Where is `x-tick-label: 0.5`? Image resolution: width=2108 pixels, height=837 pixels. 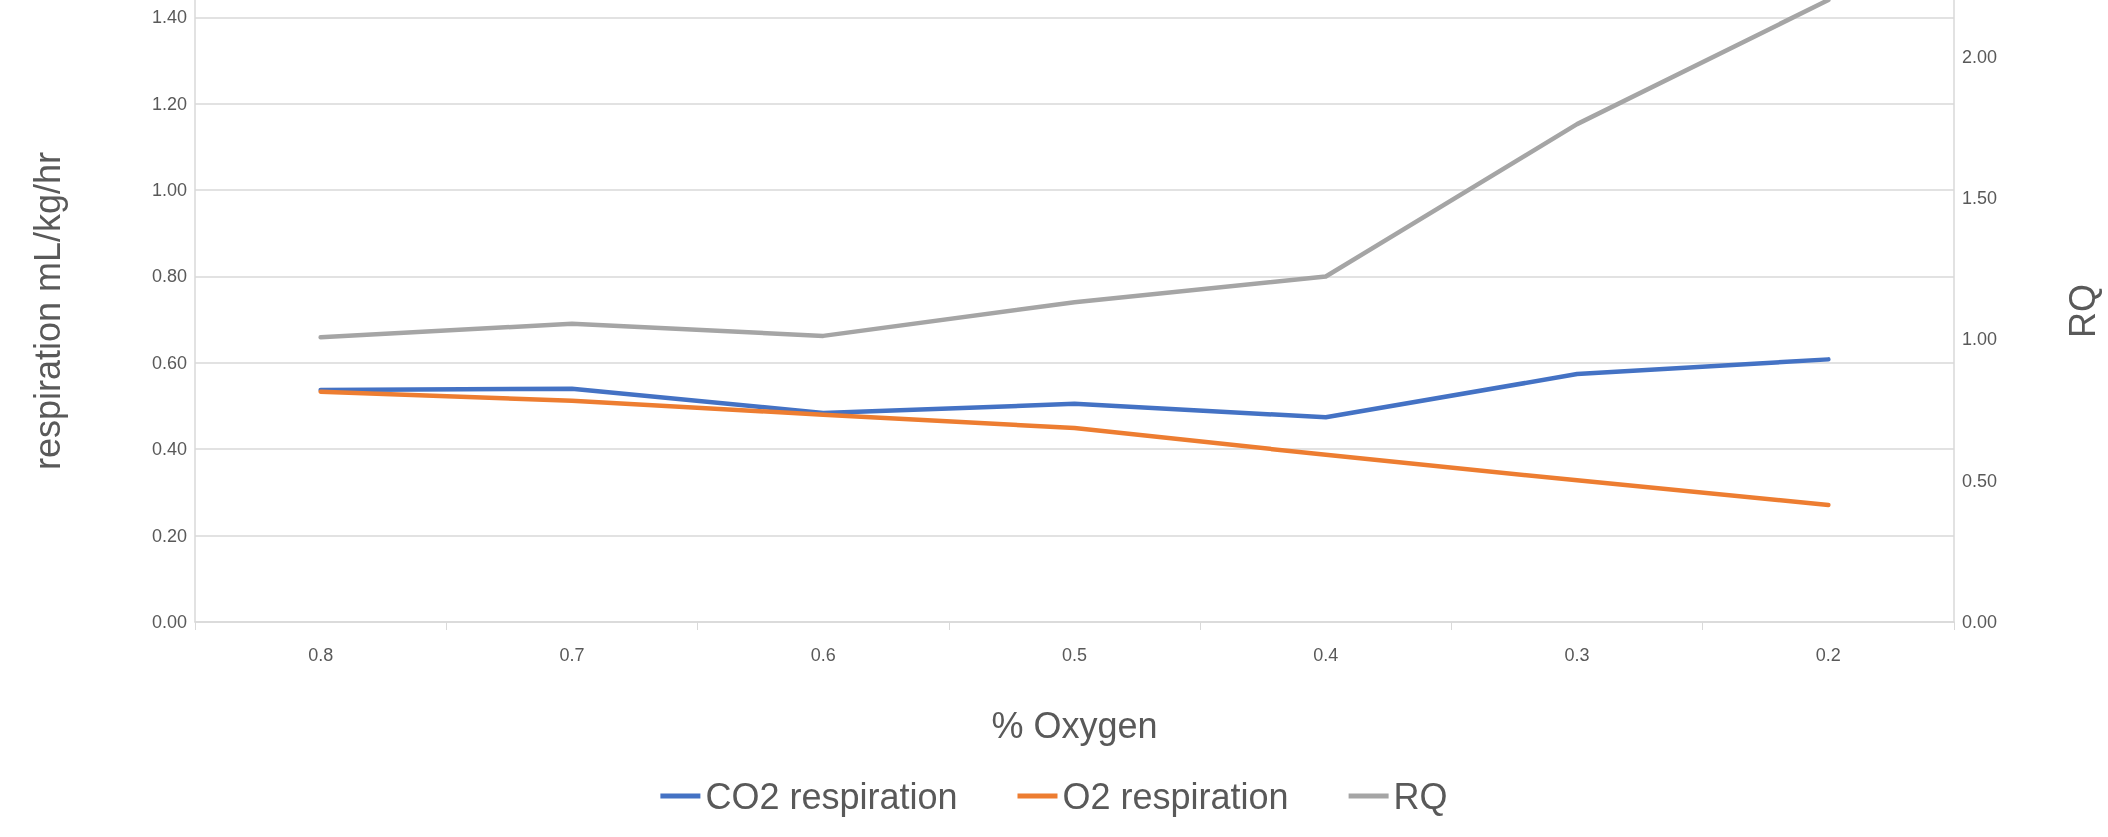
x-tick-label: 0.5 is located at coordinates (1074, 655).